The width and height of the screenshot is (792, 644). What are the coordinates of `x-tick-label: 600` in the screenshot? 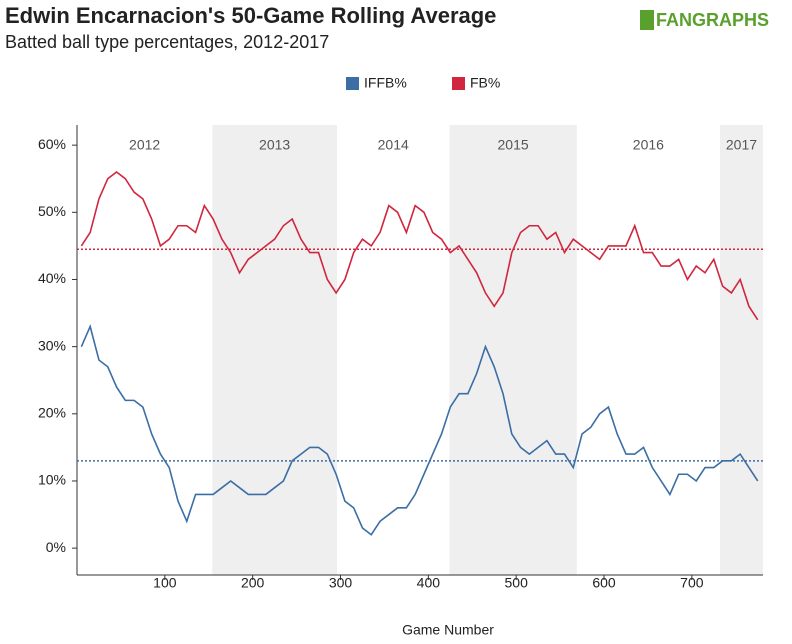 It's located at (604, 583).